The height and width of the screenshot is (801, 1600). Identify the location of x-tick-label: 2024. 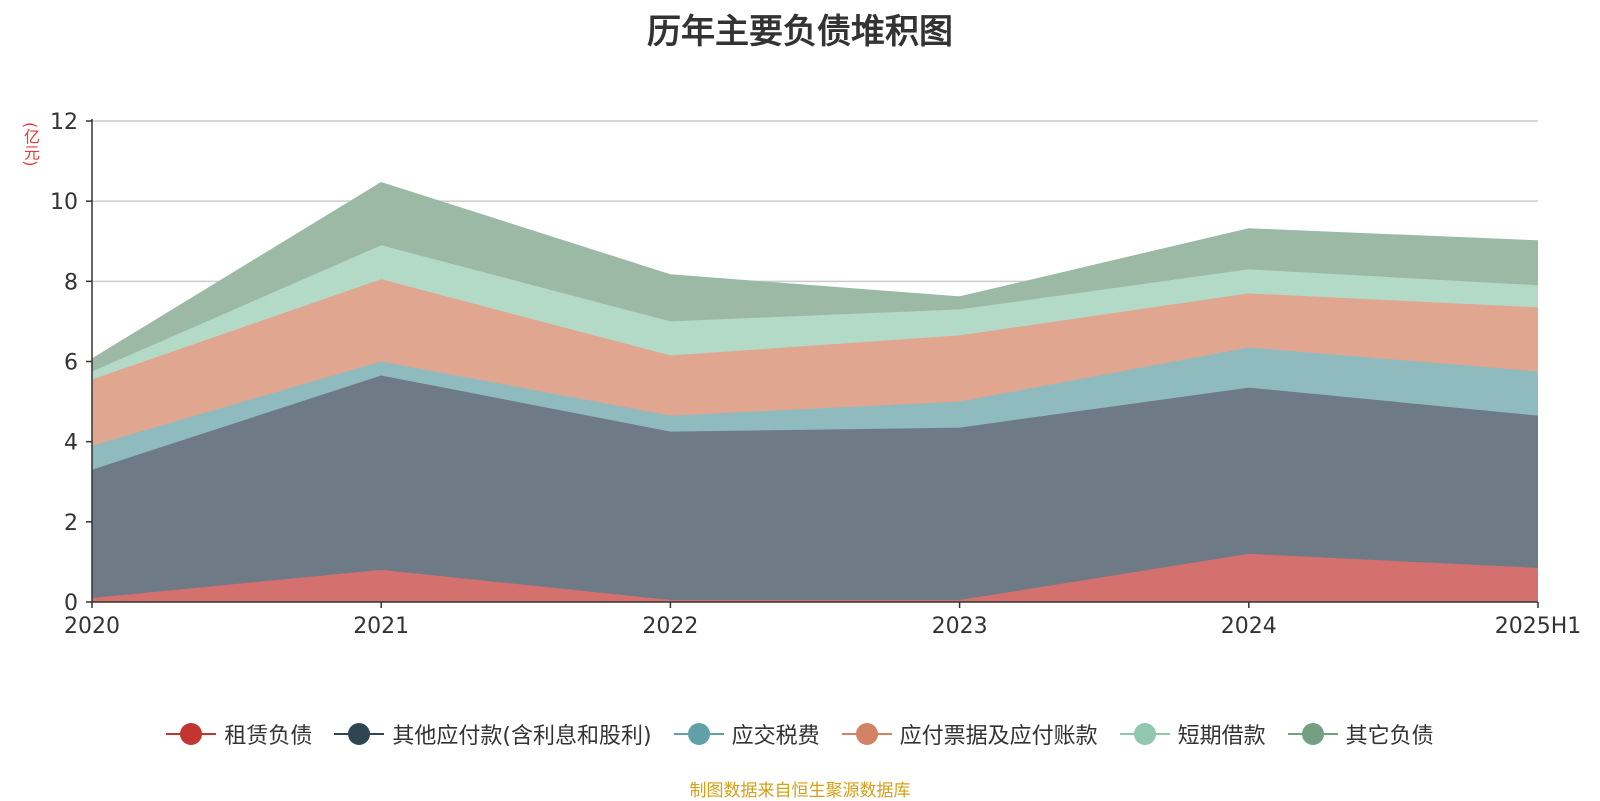
(1249, 626).